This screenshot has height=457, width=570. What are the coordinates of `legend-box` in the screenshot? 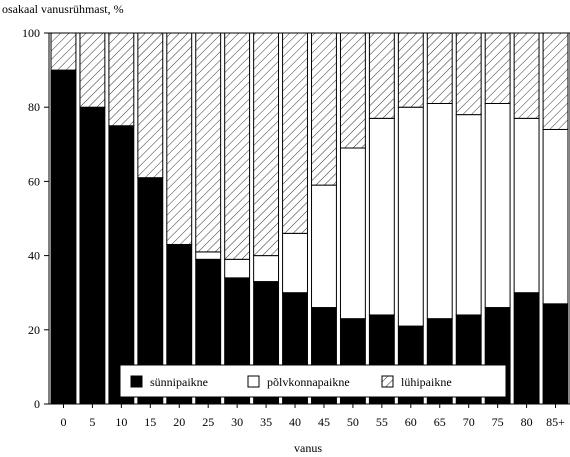 It's located at (313, 381).